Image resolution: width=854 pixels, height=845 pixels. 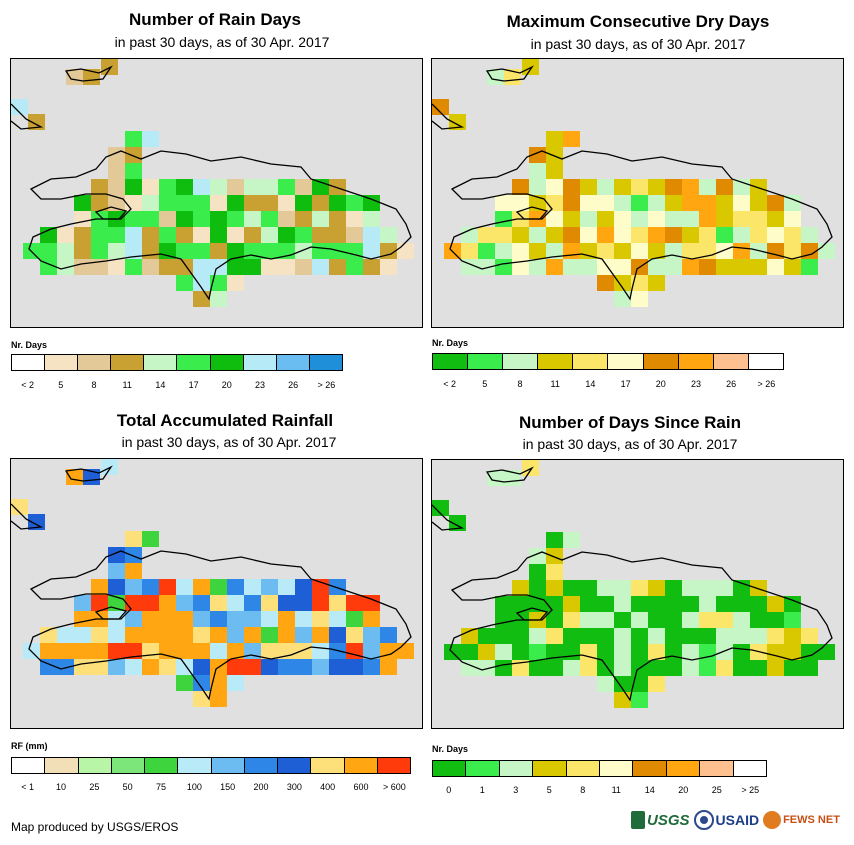 What do you see at coordinates (211, 583) in the screenshot?
I see `coastline-outline` at bounding box center [211, 583].